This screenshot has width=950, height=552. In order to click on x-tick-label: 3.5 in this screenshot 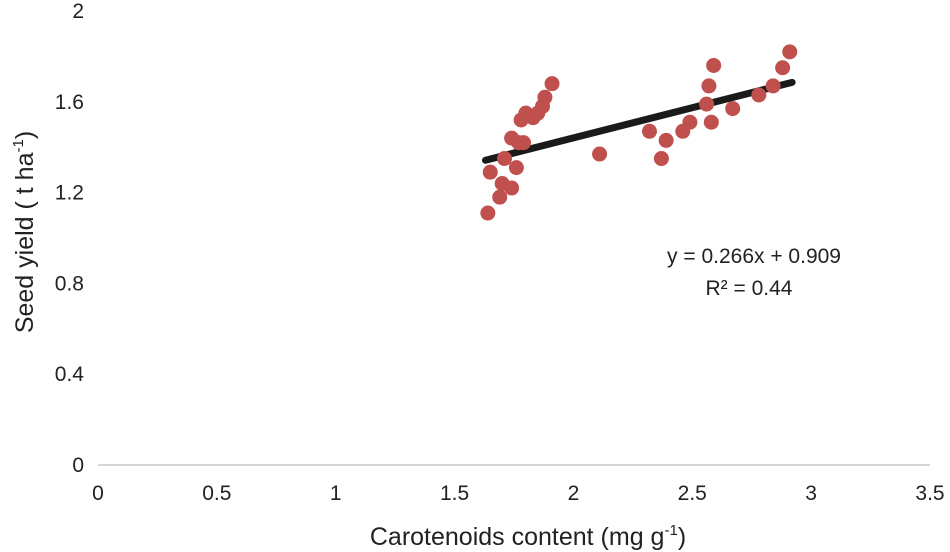, I will do `click(929, 493)`.